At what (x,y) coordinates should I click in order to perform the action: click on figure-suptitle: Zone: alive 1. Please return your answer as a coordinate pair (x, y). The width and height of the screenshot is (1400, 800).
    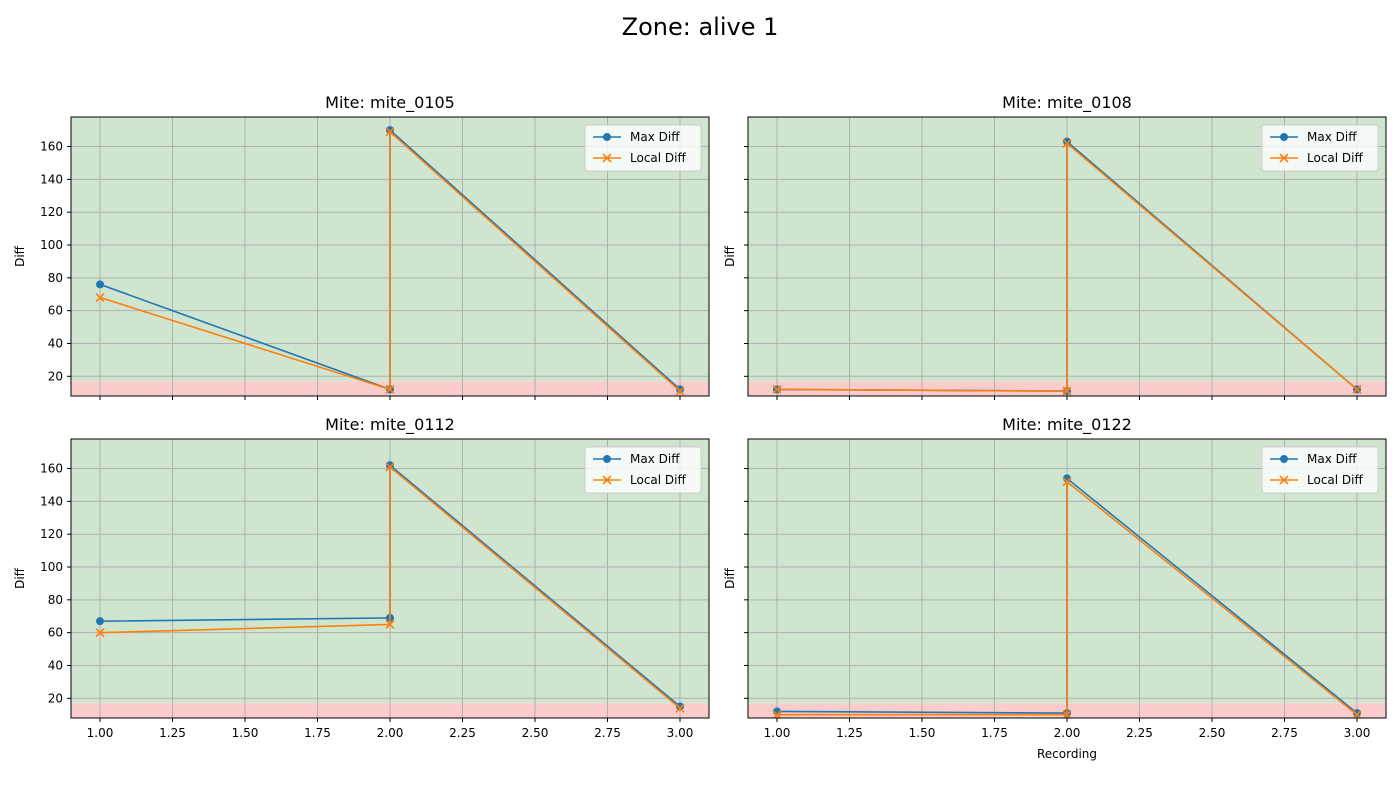
    Looking at the image, I should click on (700, 27).